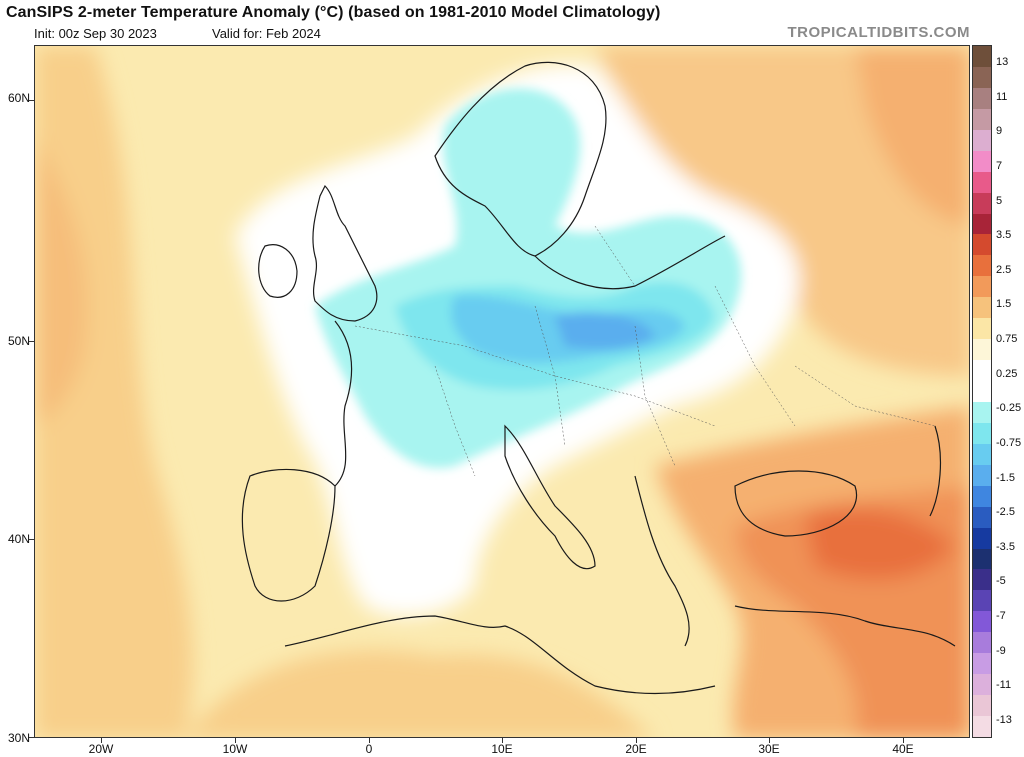 This screenshot has width=1024, height=757. I want to click on valid-time: Valid for: Feb 2024, so click(266, 33).